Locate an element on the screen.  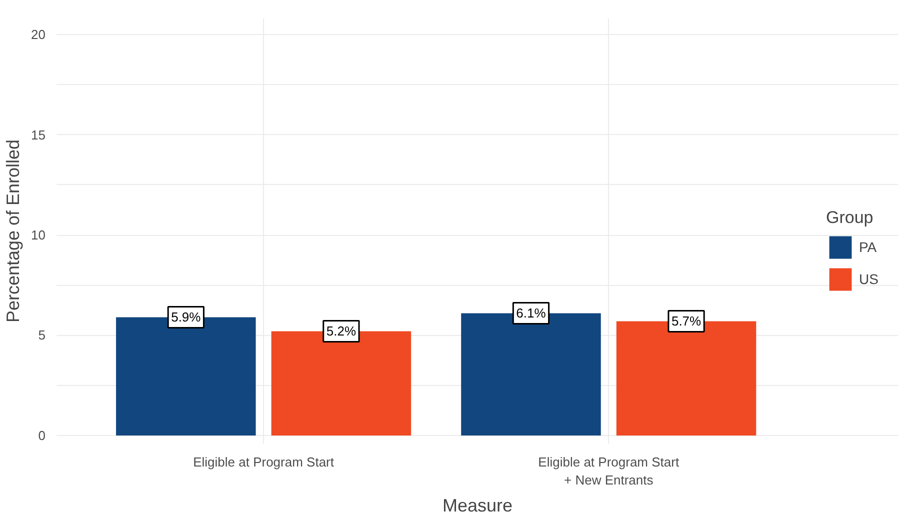
data-label: 5.9% is located at coordinates (186, 317).